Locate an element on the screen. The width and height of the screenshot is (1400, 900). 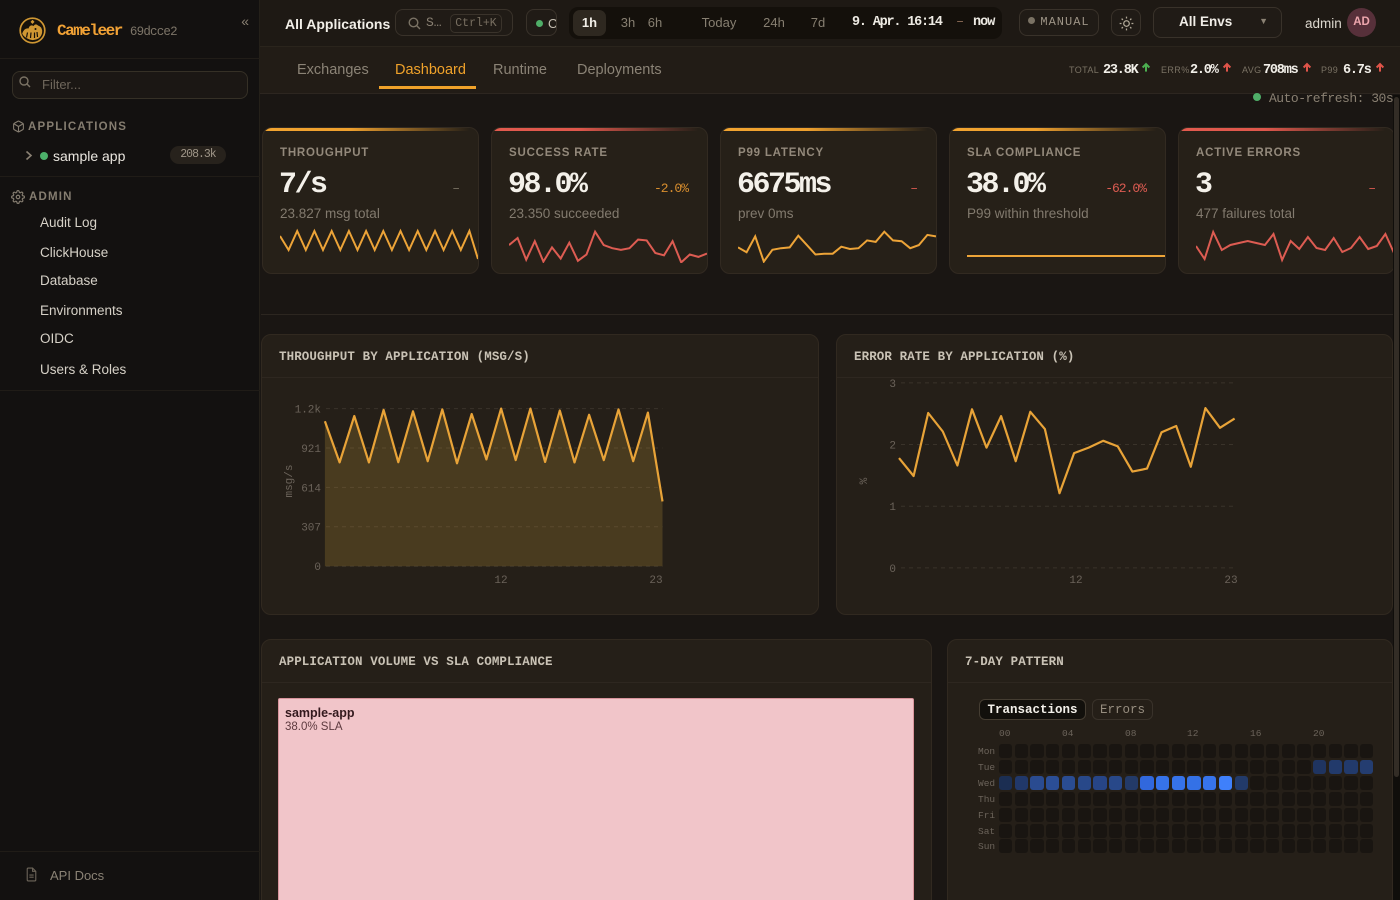
svg-text: 614 is located at coordinates (311, 489).